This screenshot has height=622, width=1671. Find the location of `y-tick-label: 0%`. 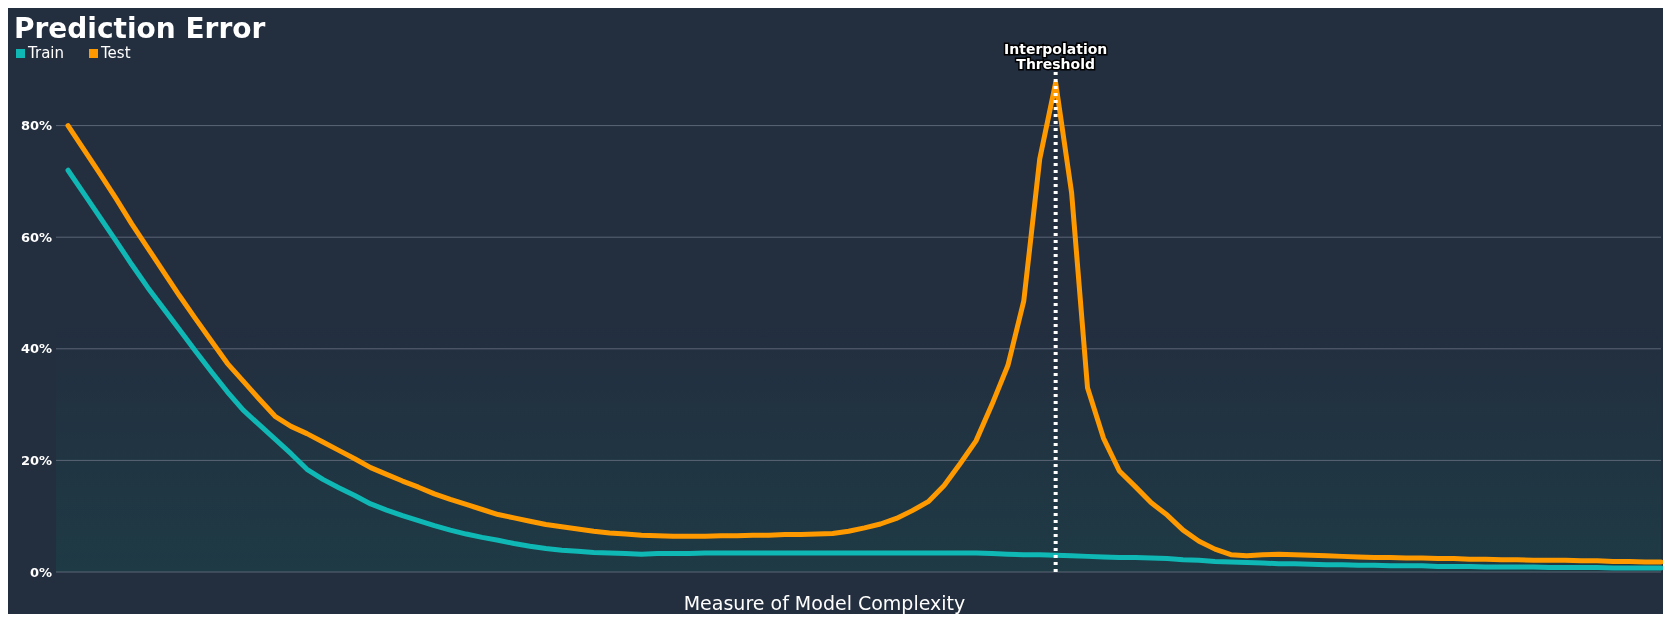

y-tick-label: 0% is located at coordinates (40, 572).